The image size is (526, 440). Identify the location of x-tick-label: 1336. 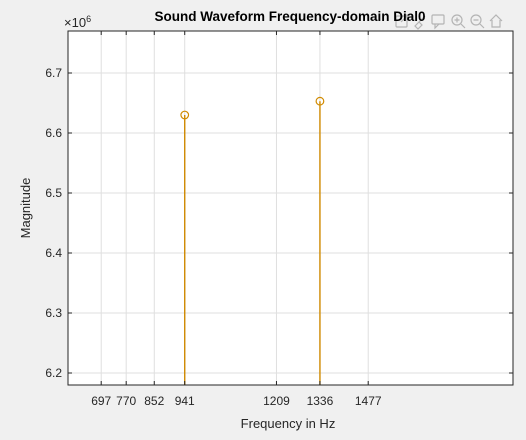
(320, 401).